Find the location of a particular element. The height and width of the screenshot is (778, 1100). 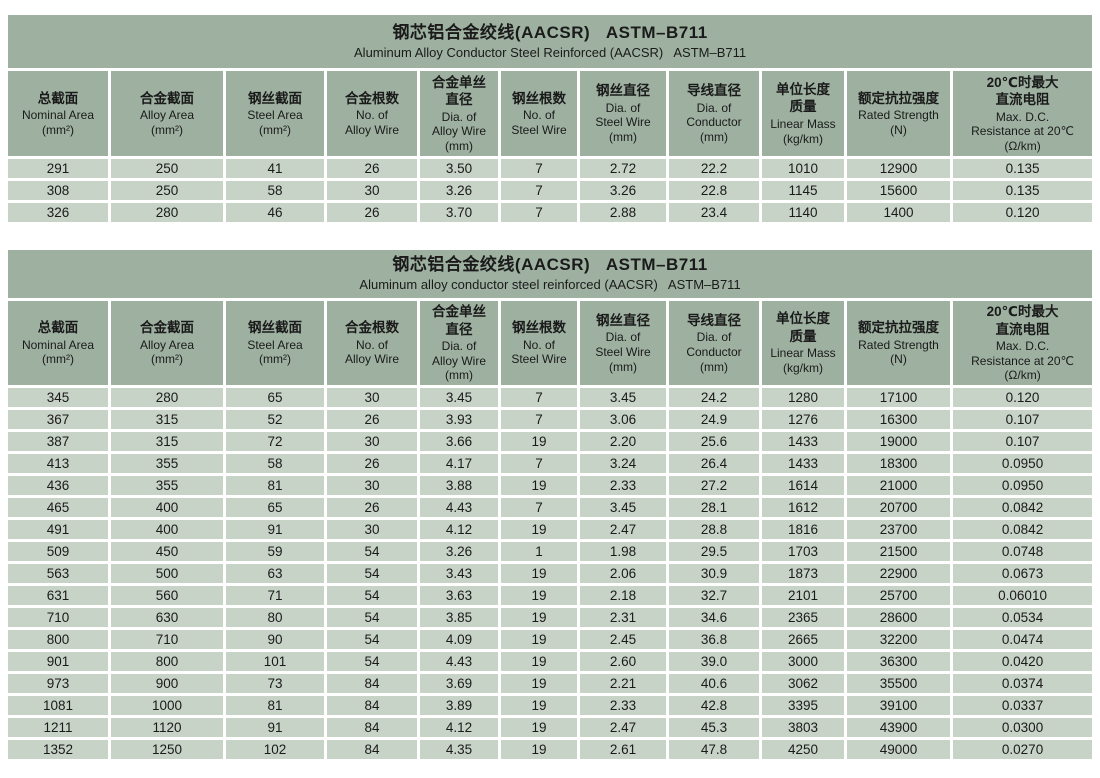

column-header-cn: 单位长度 质量 is located at coordinates (803, 98).